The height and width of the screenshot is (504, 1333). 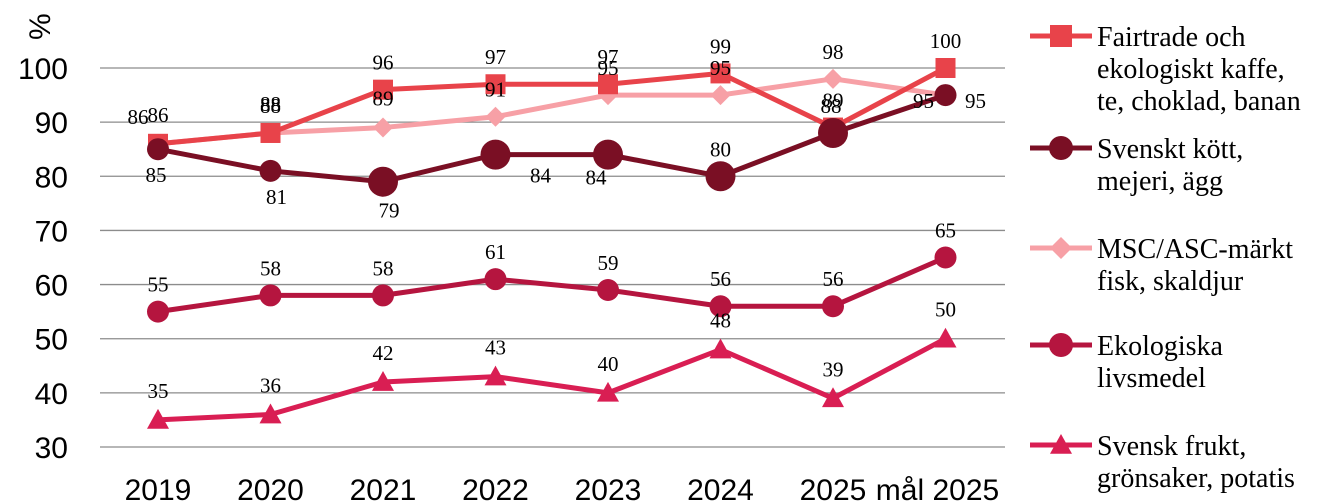 What do you see at coordinates (389, 211) in the screenshot?
I see `data-label: 79` at bounding box center [389, 211].